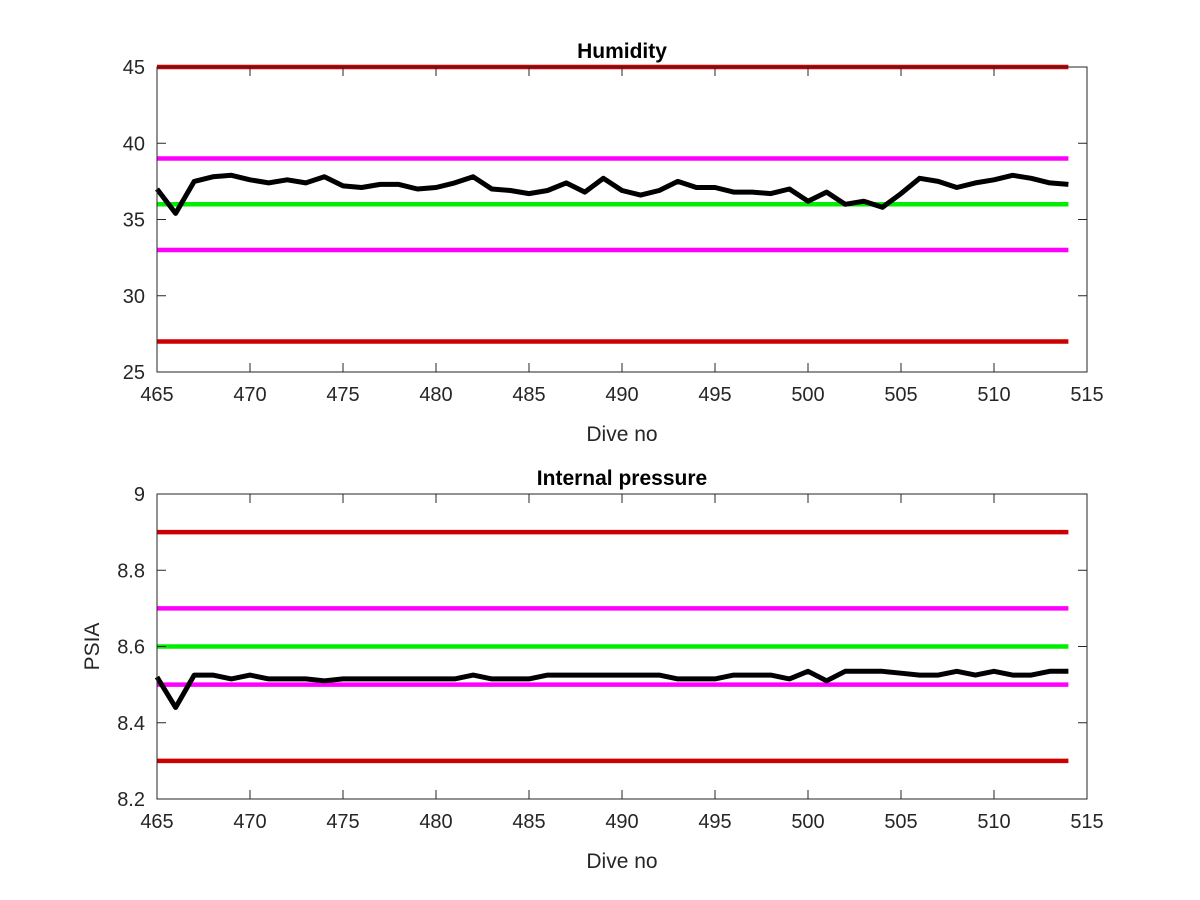  I want to click on x-tick-label-pressure: 505, so click(900, 822).